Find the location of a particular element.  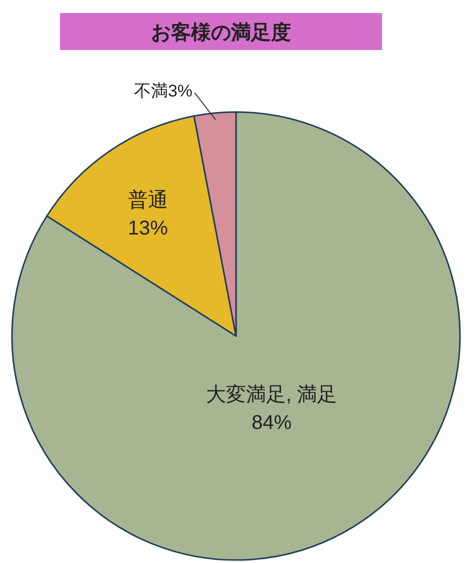

data-label: 84% is located at coordinates (272, 423).